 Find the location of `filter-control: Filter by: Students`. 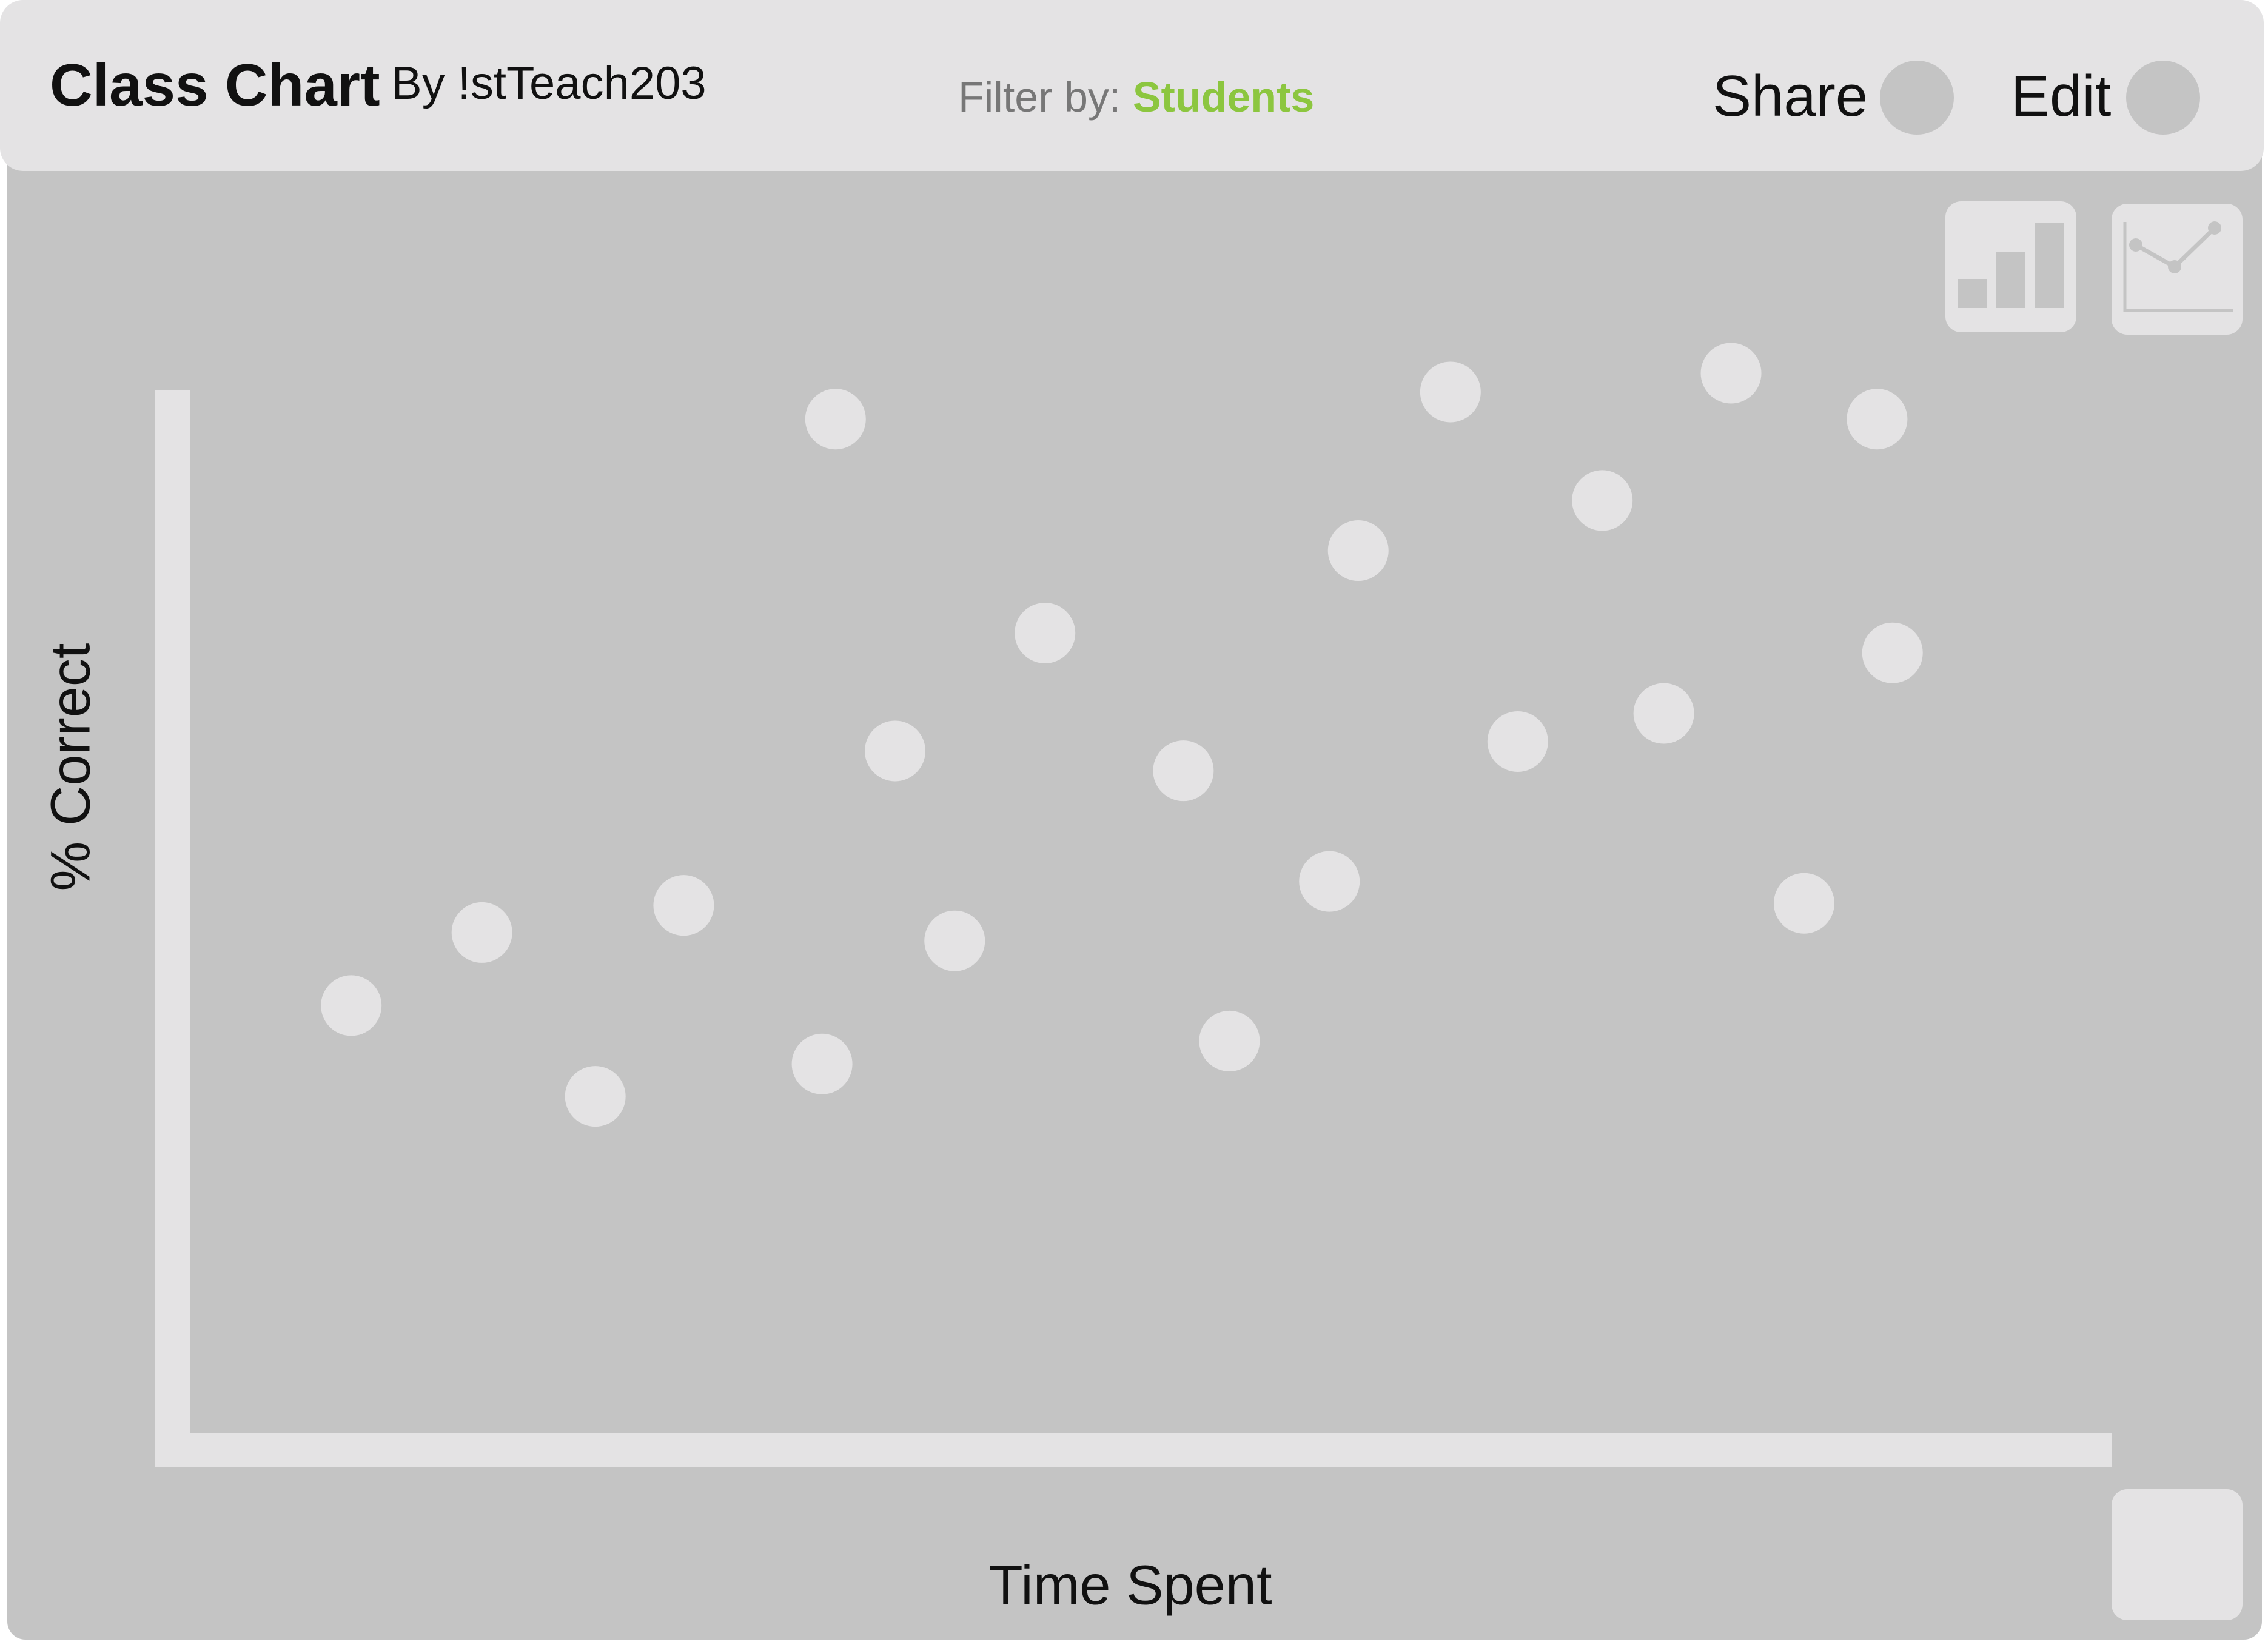

filter-control: Filter by: Students is located at coordinates (1136, 97).